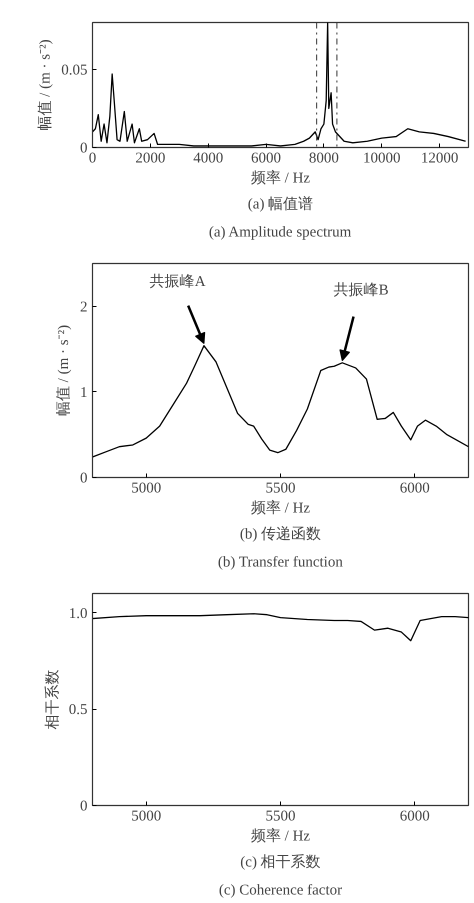 Image resolution: width=474 pixels, height=903 pixels. Describe the element at coordinates (84, 307) in the screenshot. I see `y-tick-label: 2` at that location.